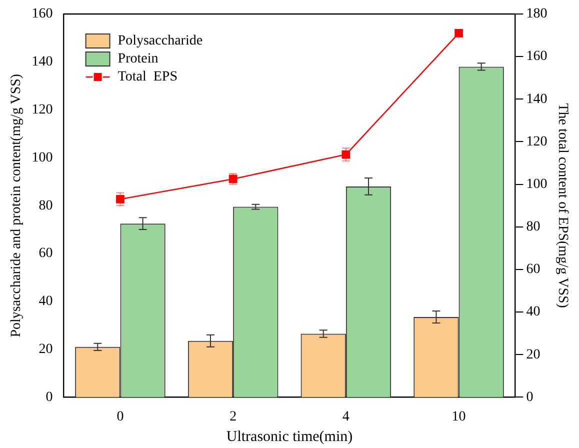  Describe the element at coordinates (537, 14) in the screenshot. I see `y2-tick-label: 180` at that location.